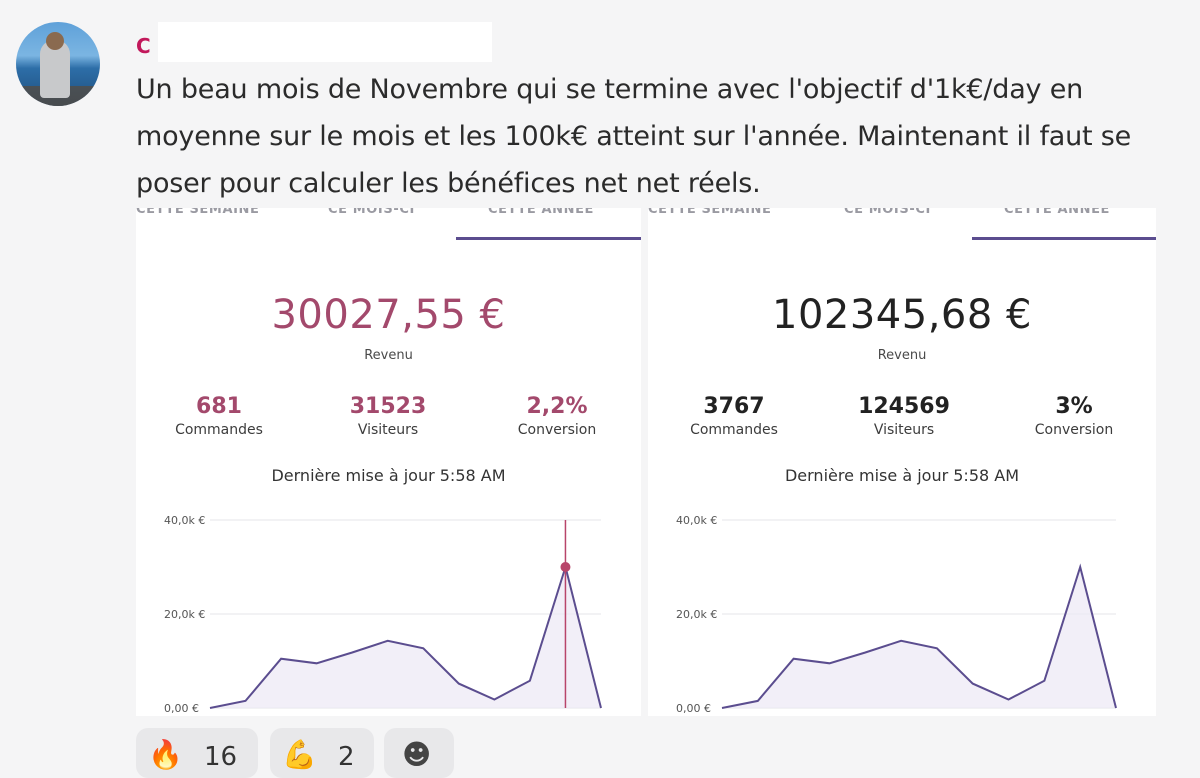 This screenshot has height=778, width=1200. I want to click on stat-conversion-value: 3%, so click(1074, 406).